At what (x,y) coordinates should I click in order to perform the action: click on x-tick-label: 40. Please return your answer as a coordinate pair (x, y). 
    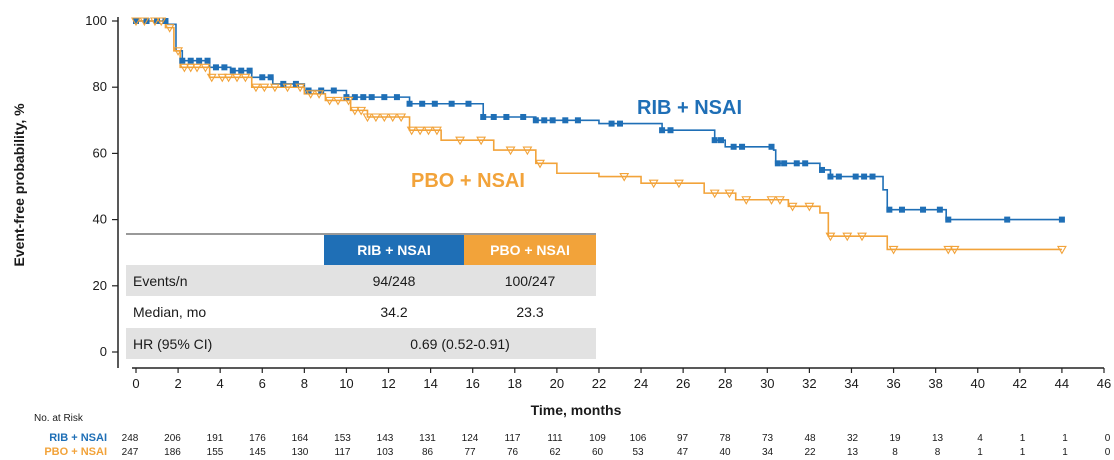
    Looking at the image, I should click on (978, 383).